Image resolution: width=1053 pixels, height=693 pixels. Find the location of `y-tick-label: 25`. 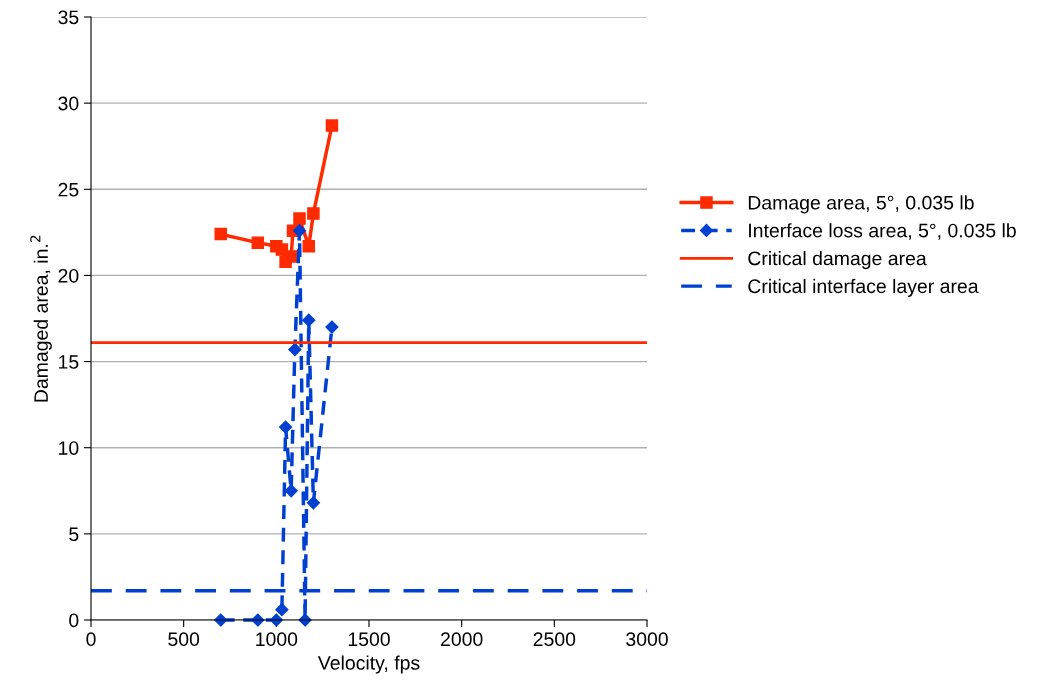

y-tick-label: 25 is located at coordinates (68, 189).